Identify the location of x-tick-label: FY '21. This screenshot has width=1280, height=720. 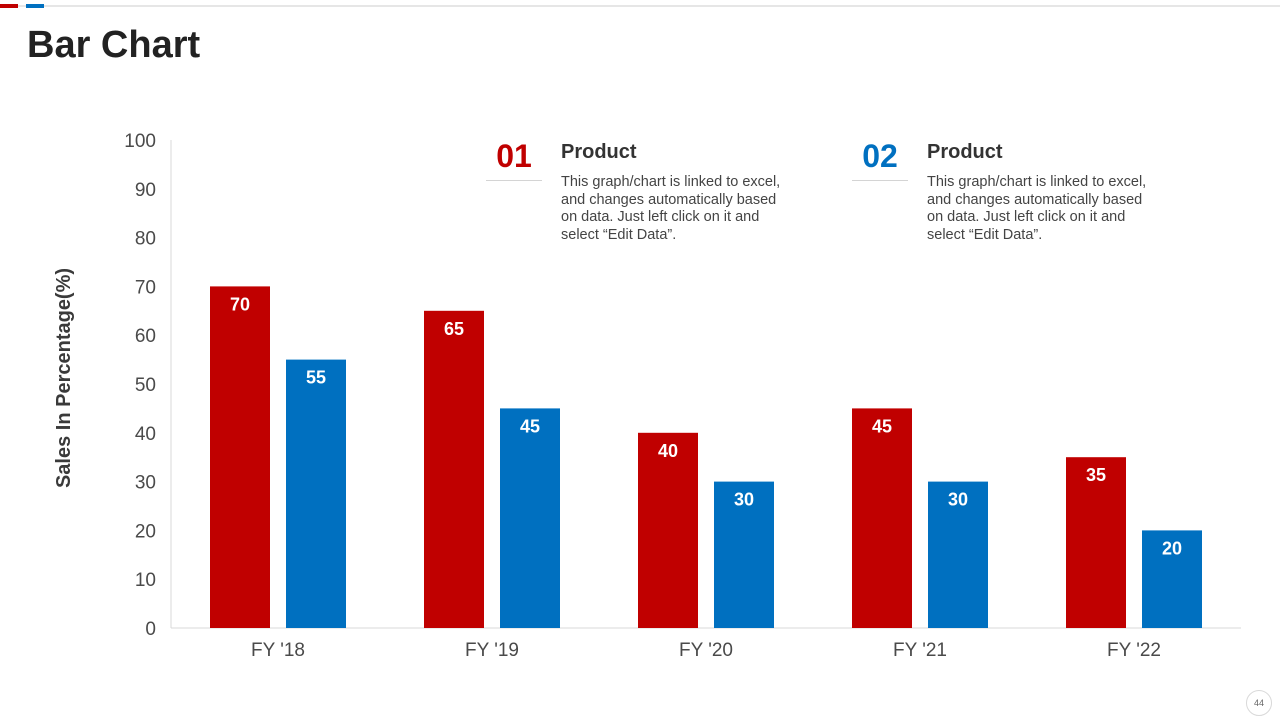
(920, 650).